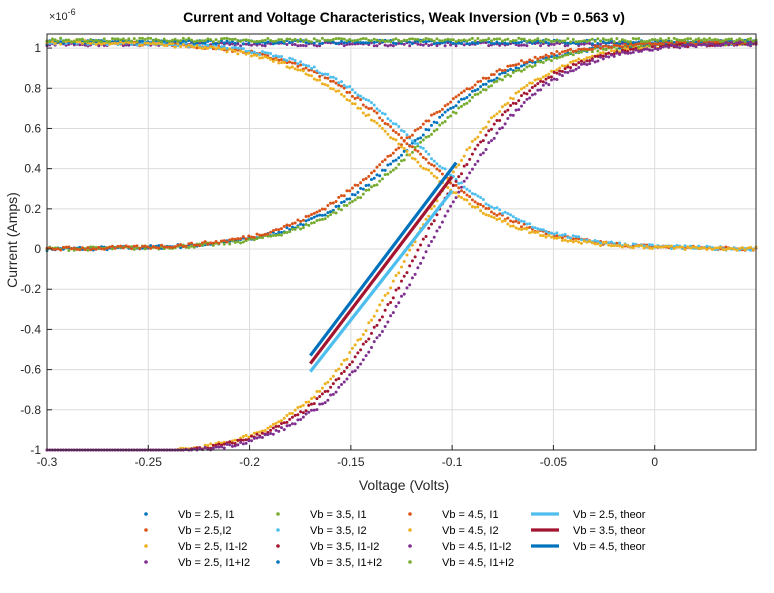 Image resolution: width=774 pixels, height=593 pixels. Describe the element at coordinates (588, 531) in the screenshot. I see `legend-entry: Vb = 3.5, theor` at that location.